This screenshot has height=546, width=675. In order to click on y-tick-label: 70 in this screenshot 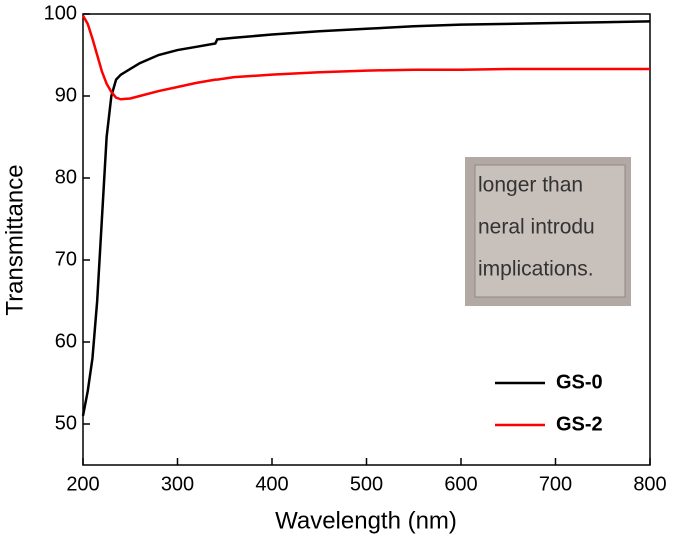, I will do `click(66, 259)`.